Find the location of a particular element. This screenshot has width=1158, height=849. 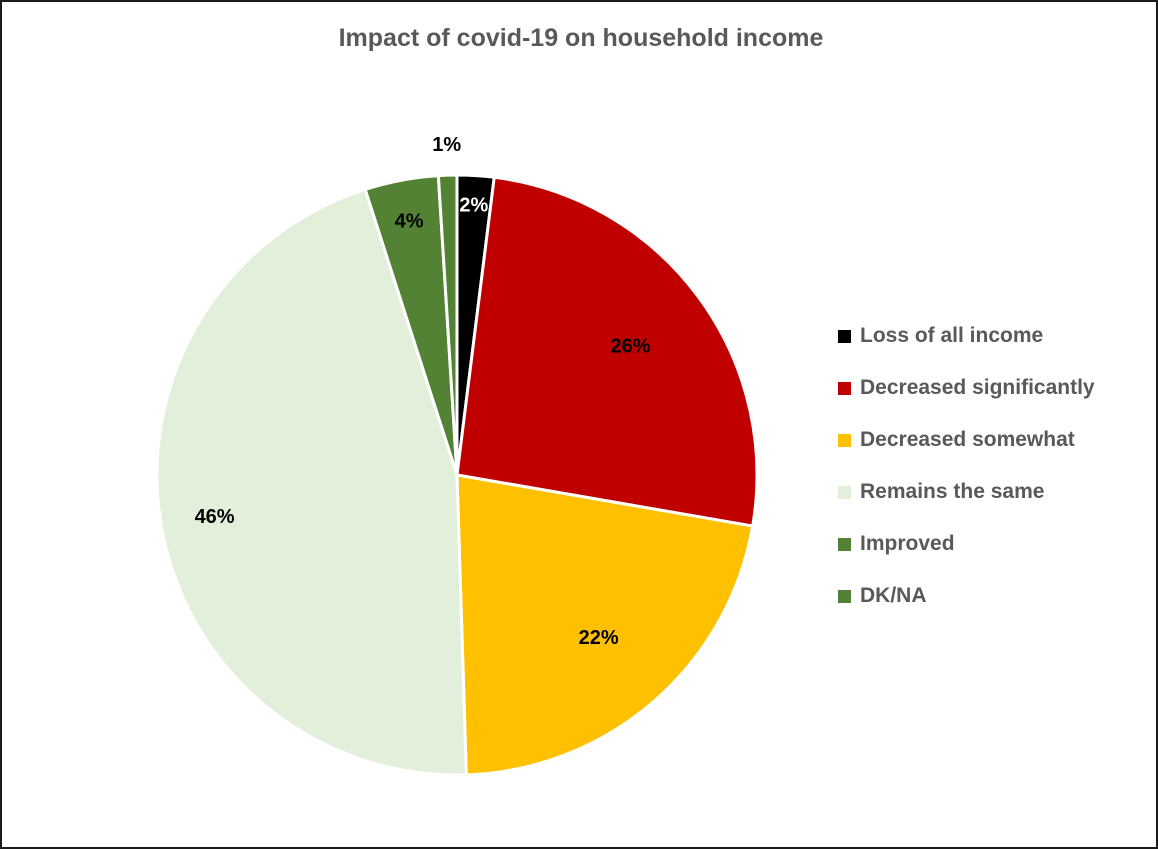

legend-item: Loss of all income is located at coordinates (966, 336).